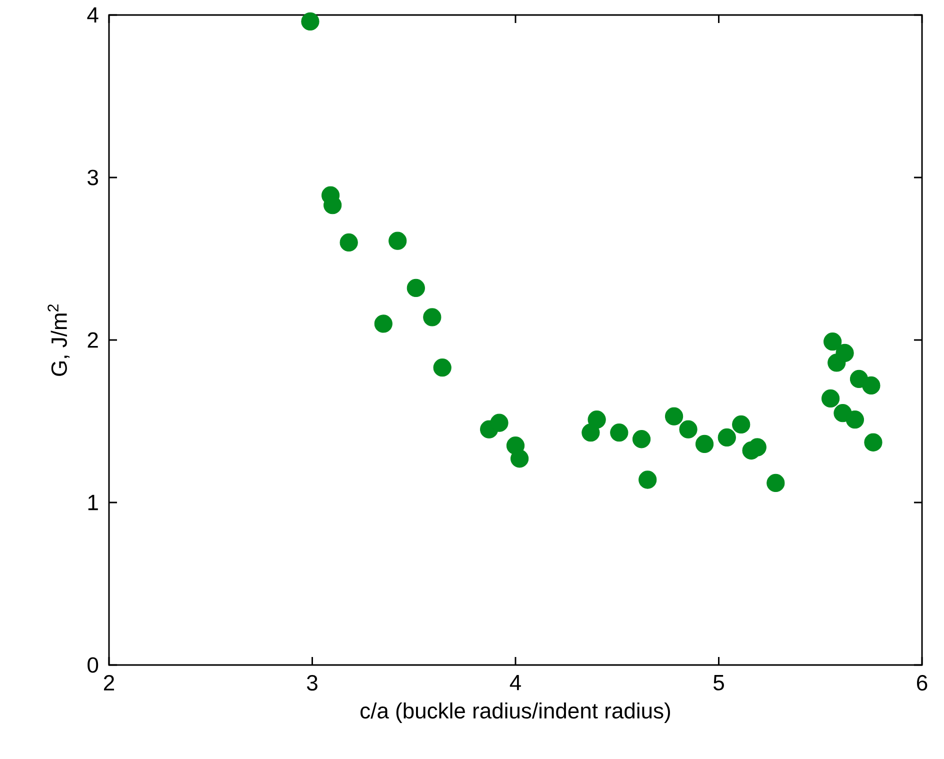  I want to click on y-tick-label: 2, so click(93, 340).